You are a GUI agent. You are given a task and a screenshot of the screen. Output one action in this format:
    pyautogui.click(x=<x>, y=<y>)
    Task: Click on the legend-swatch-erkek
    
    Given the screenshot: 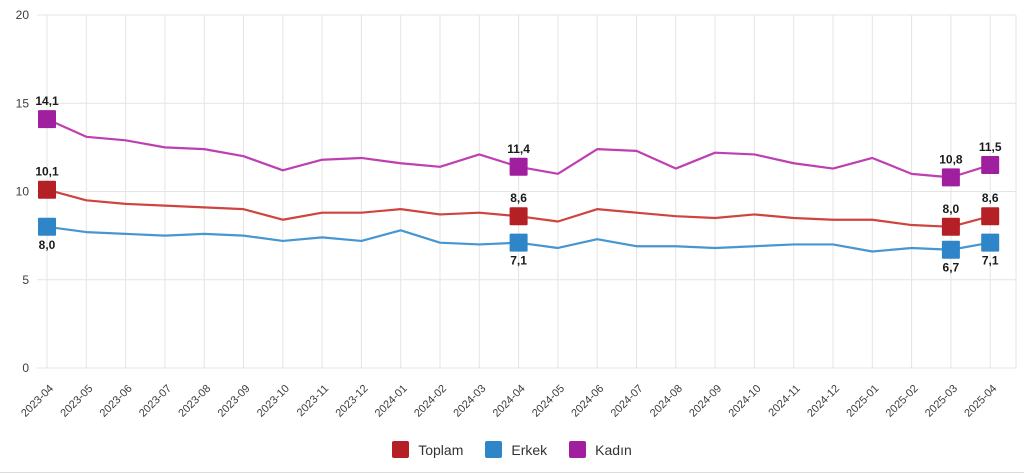 What is the action you would take?
    pyautogui.click(x=494, y=449)
    